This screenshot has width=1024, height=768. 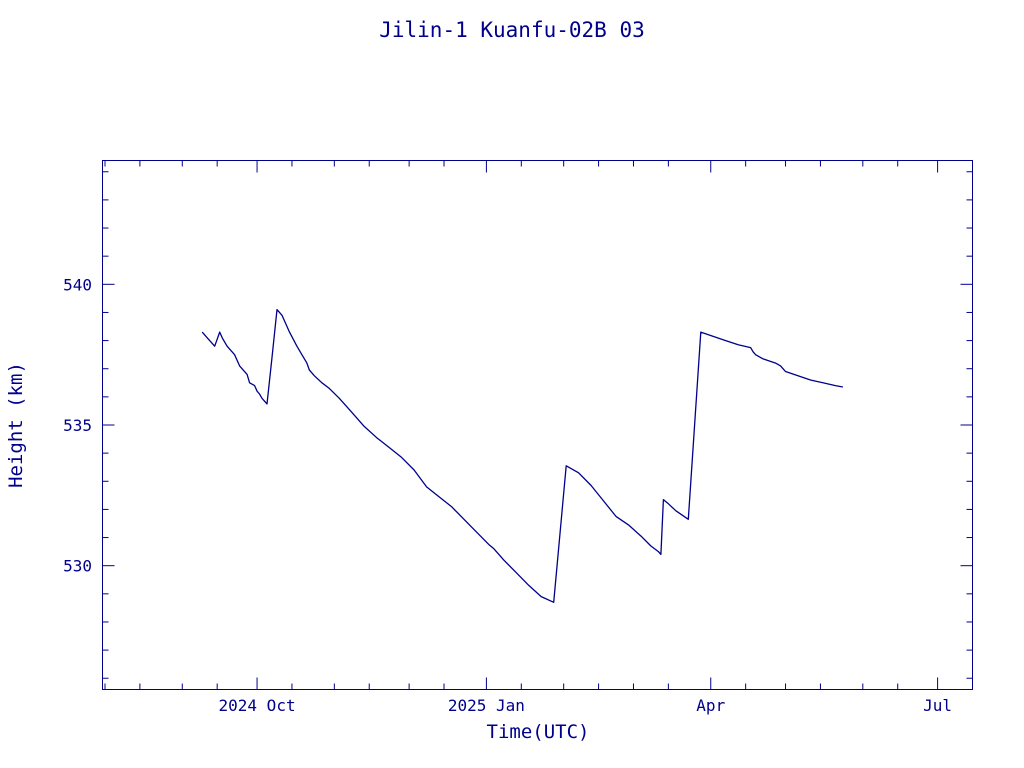 What do you see at coordinates (538, 732) in the screenshot?
I see `x-axis-label: Time(UTC)` at bounding box center [538, 732].